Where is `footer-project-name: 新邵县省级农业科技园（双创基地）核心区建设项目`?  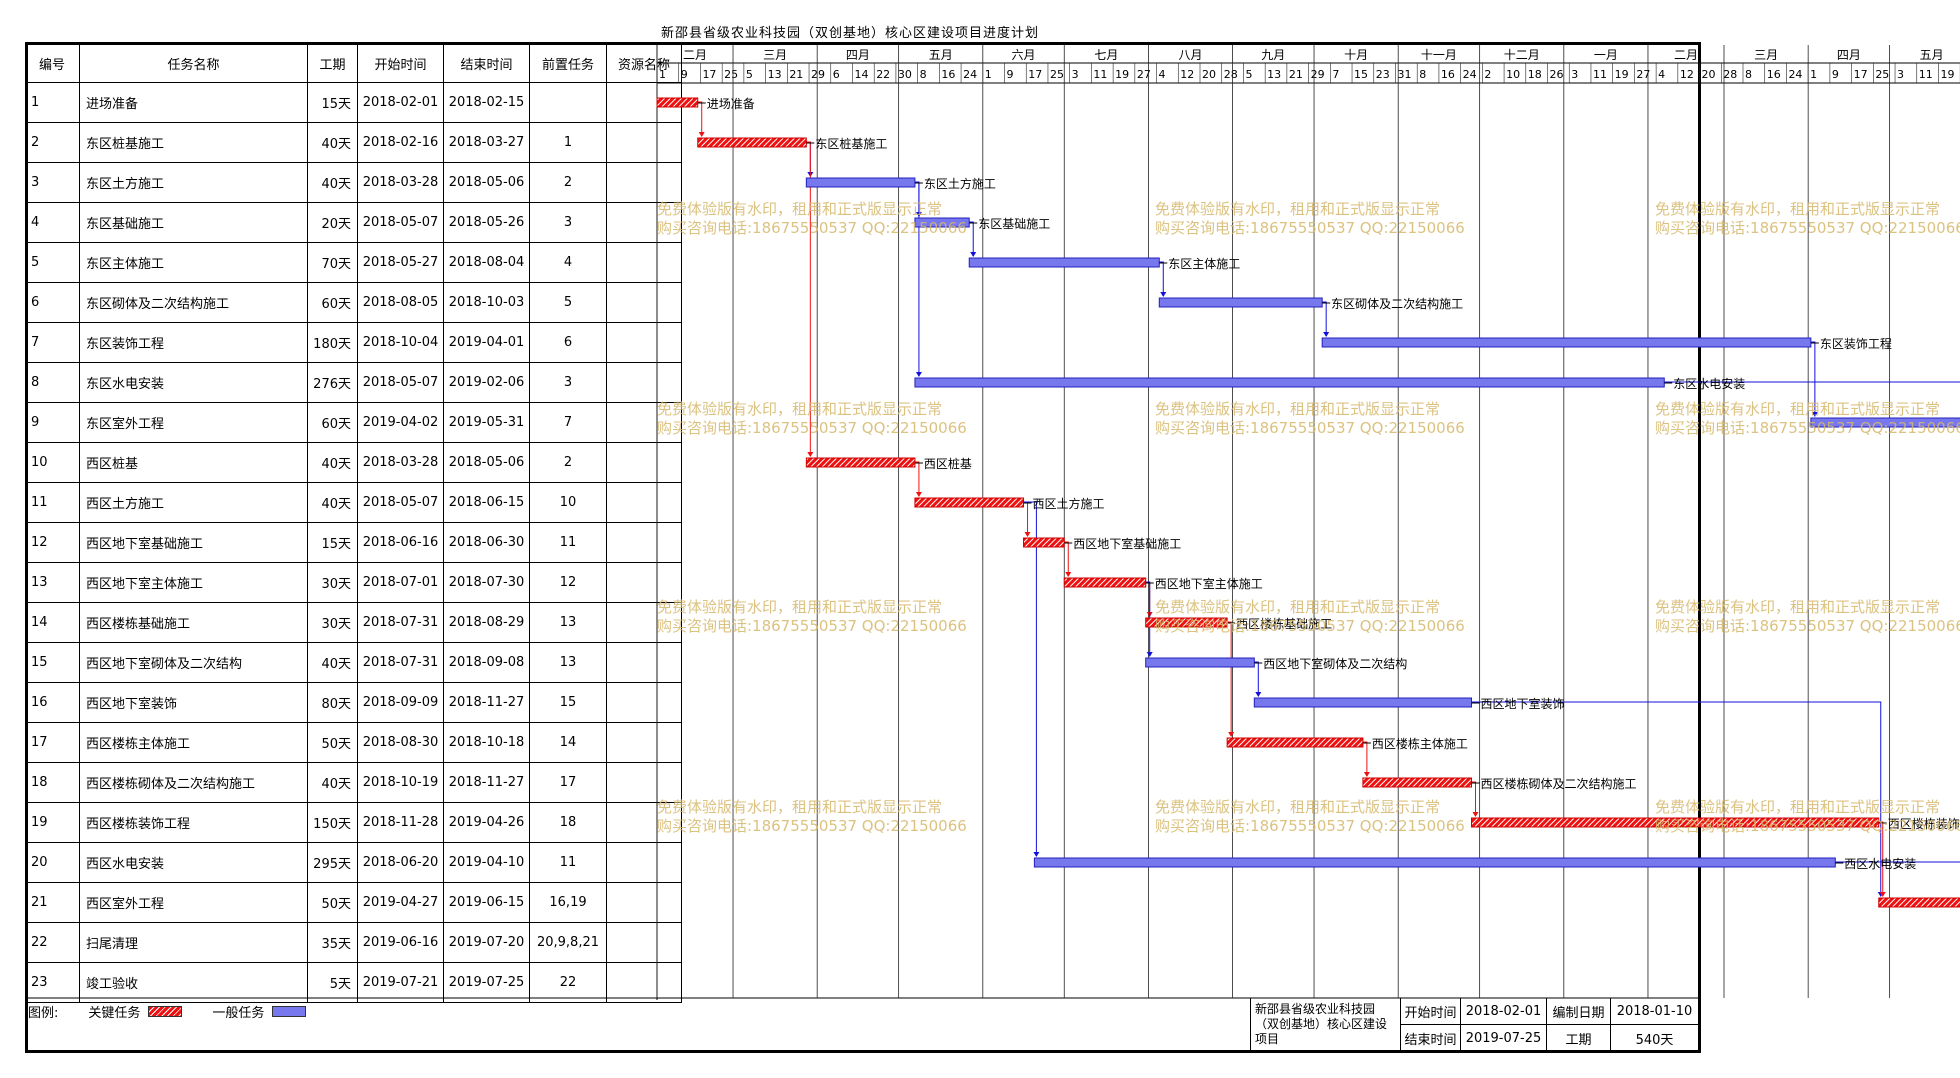
footer-project-name: 新邵县省级农业科技园（双创基地）核心区建设项目 is located at coordinates (1321, 1024).